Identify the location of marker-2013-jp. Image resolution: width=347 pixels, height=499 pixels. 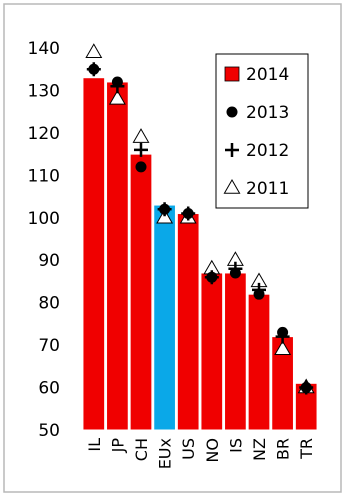
(117, 82).